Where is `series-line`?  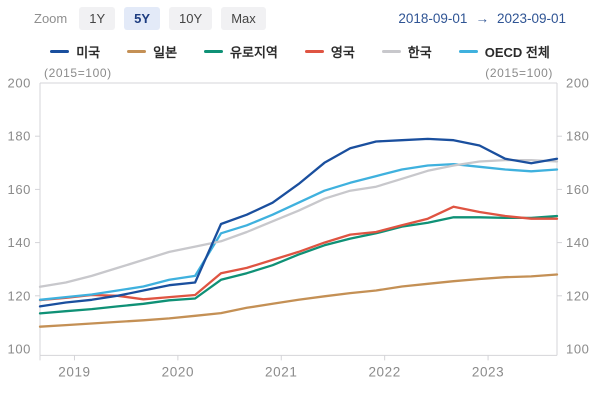
series-line is located at coordinates (298, 300).